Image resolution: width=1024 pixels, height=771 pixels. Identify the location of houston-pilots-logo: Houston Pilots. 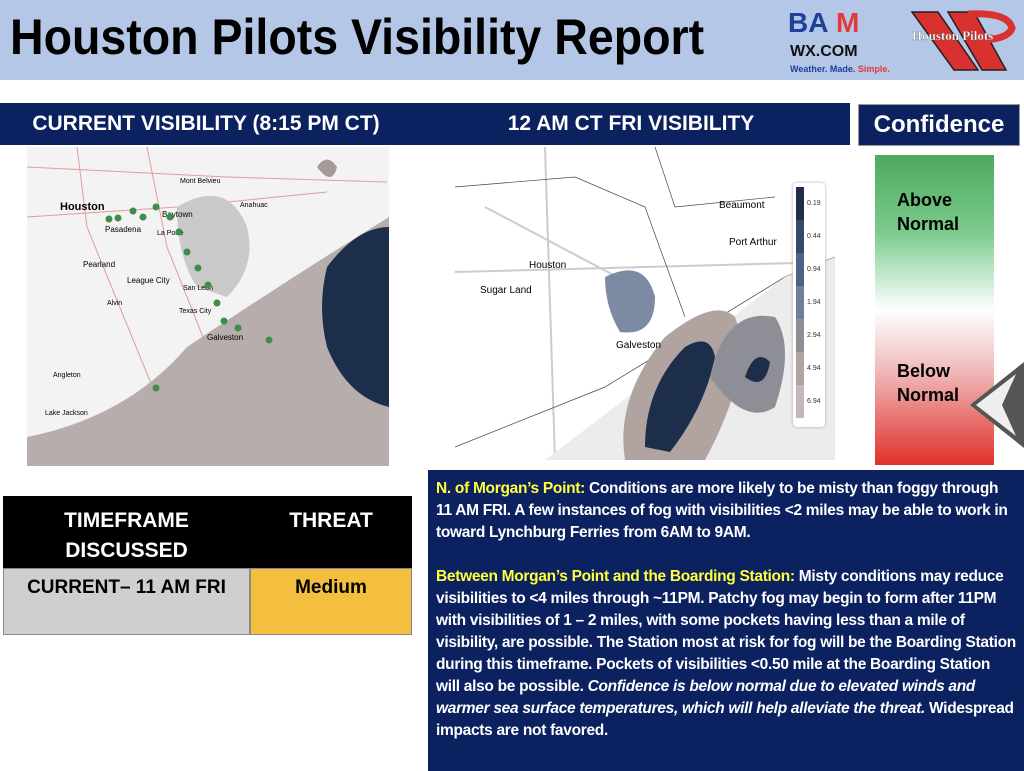
(963, 41).